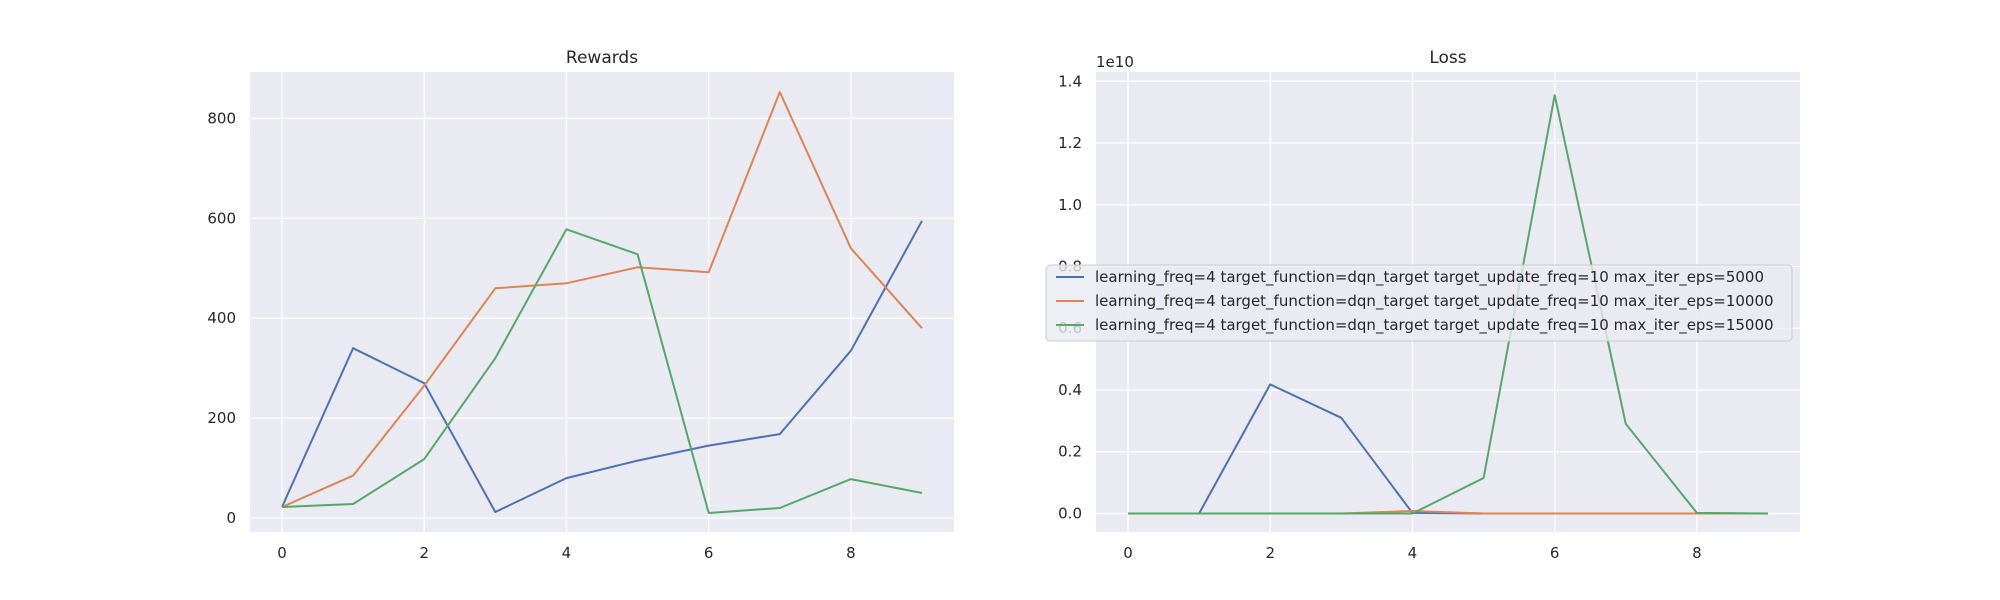 The width and height of the screenshot is (2000, 600). What do you see at coordinates (1070, 205) in the screenshot?
I see `loss-y-tick-label: 1.0` at bounding box center [1070, 205].